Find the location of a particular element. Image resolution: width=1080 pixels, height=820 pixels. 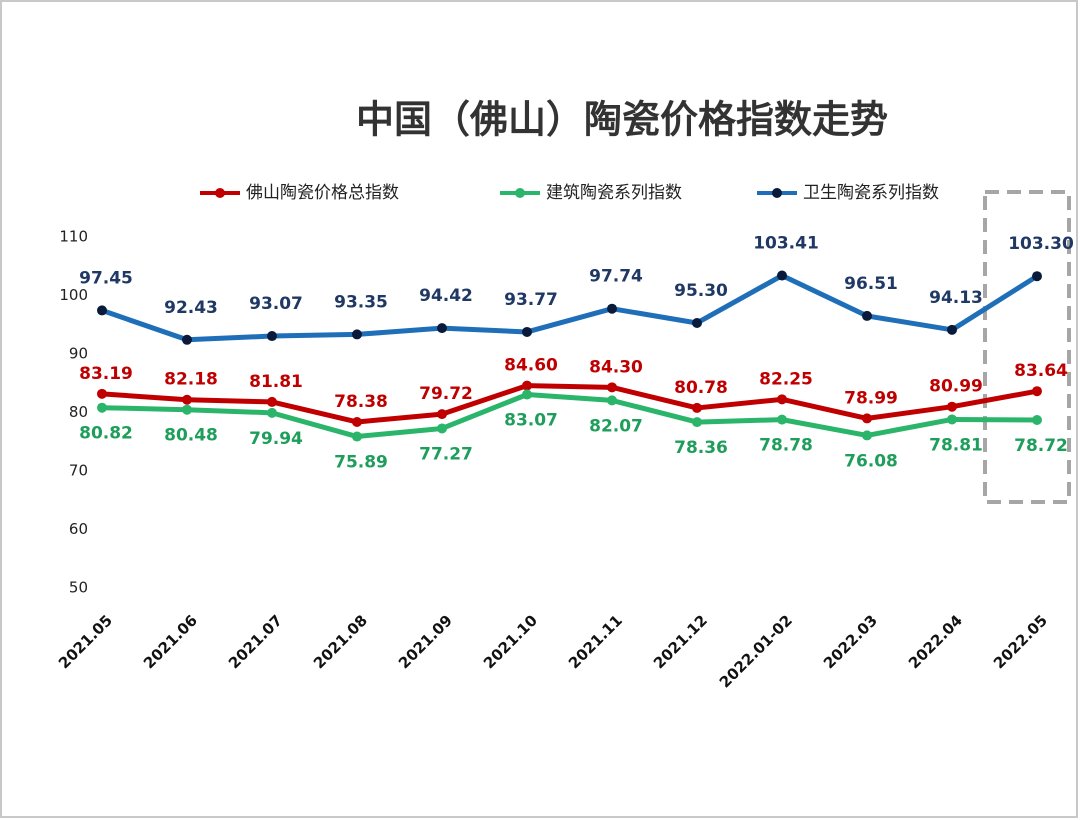

data-label: 83.64 is located at coordinates (1041, 371).